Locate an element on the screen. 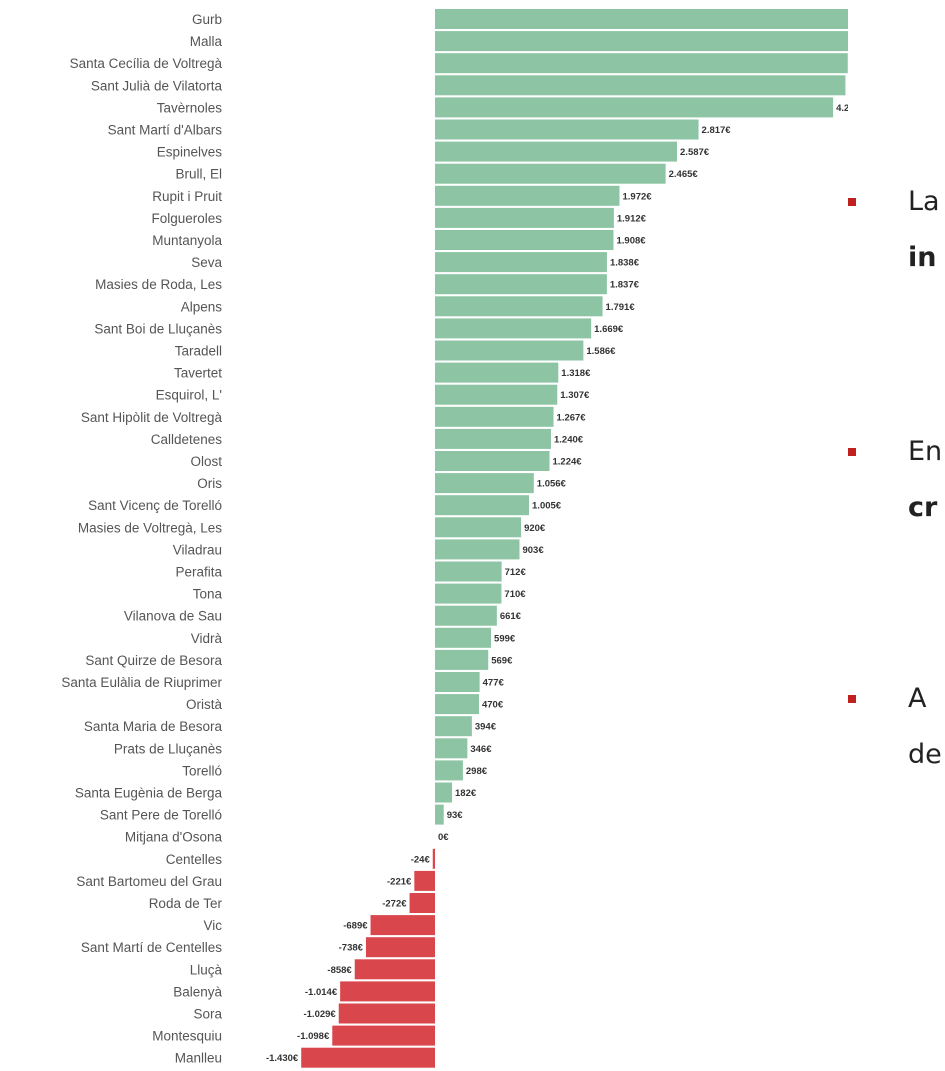 The width and height of the screenshot is (945, 1071). category-label: Sant Martí de Centelles is located at coordinates (151, 947).